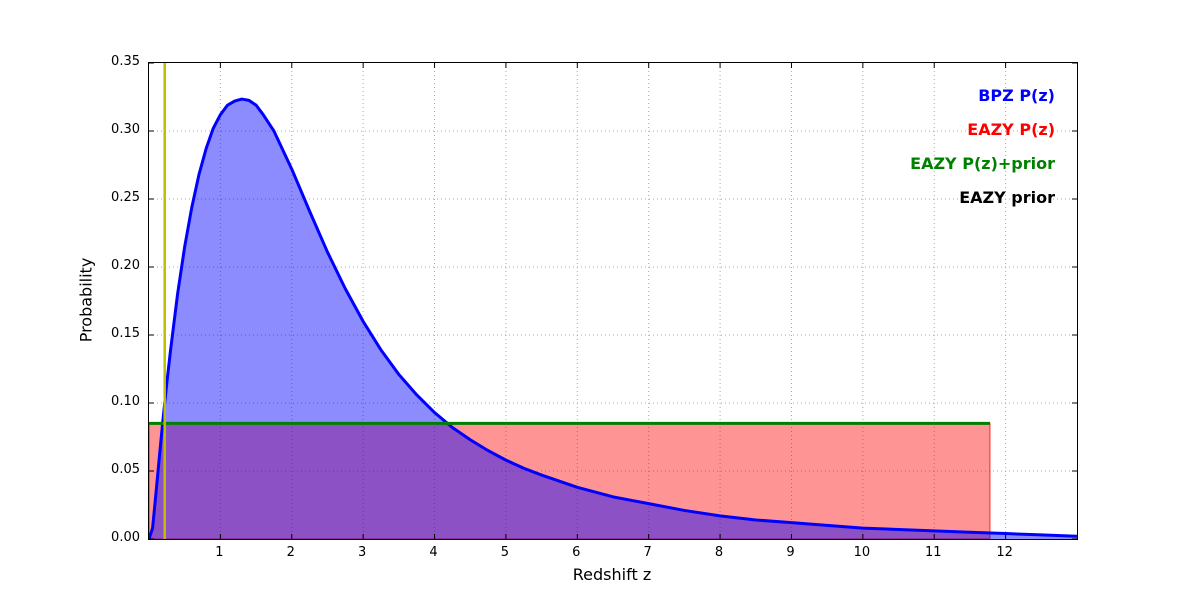  I want to click on x-tick-label: 4, so click(433, 552).